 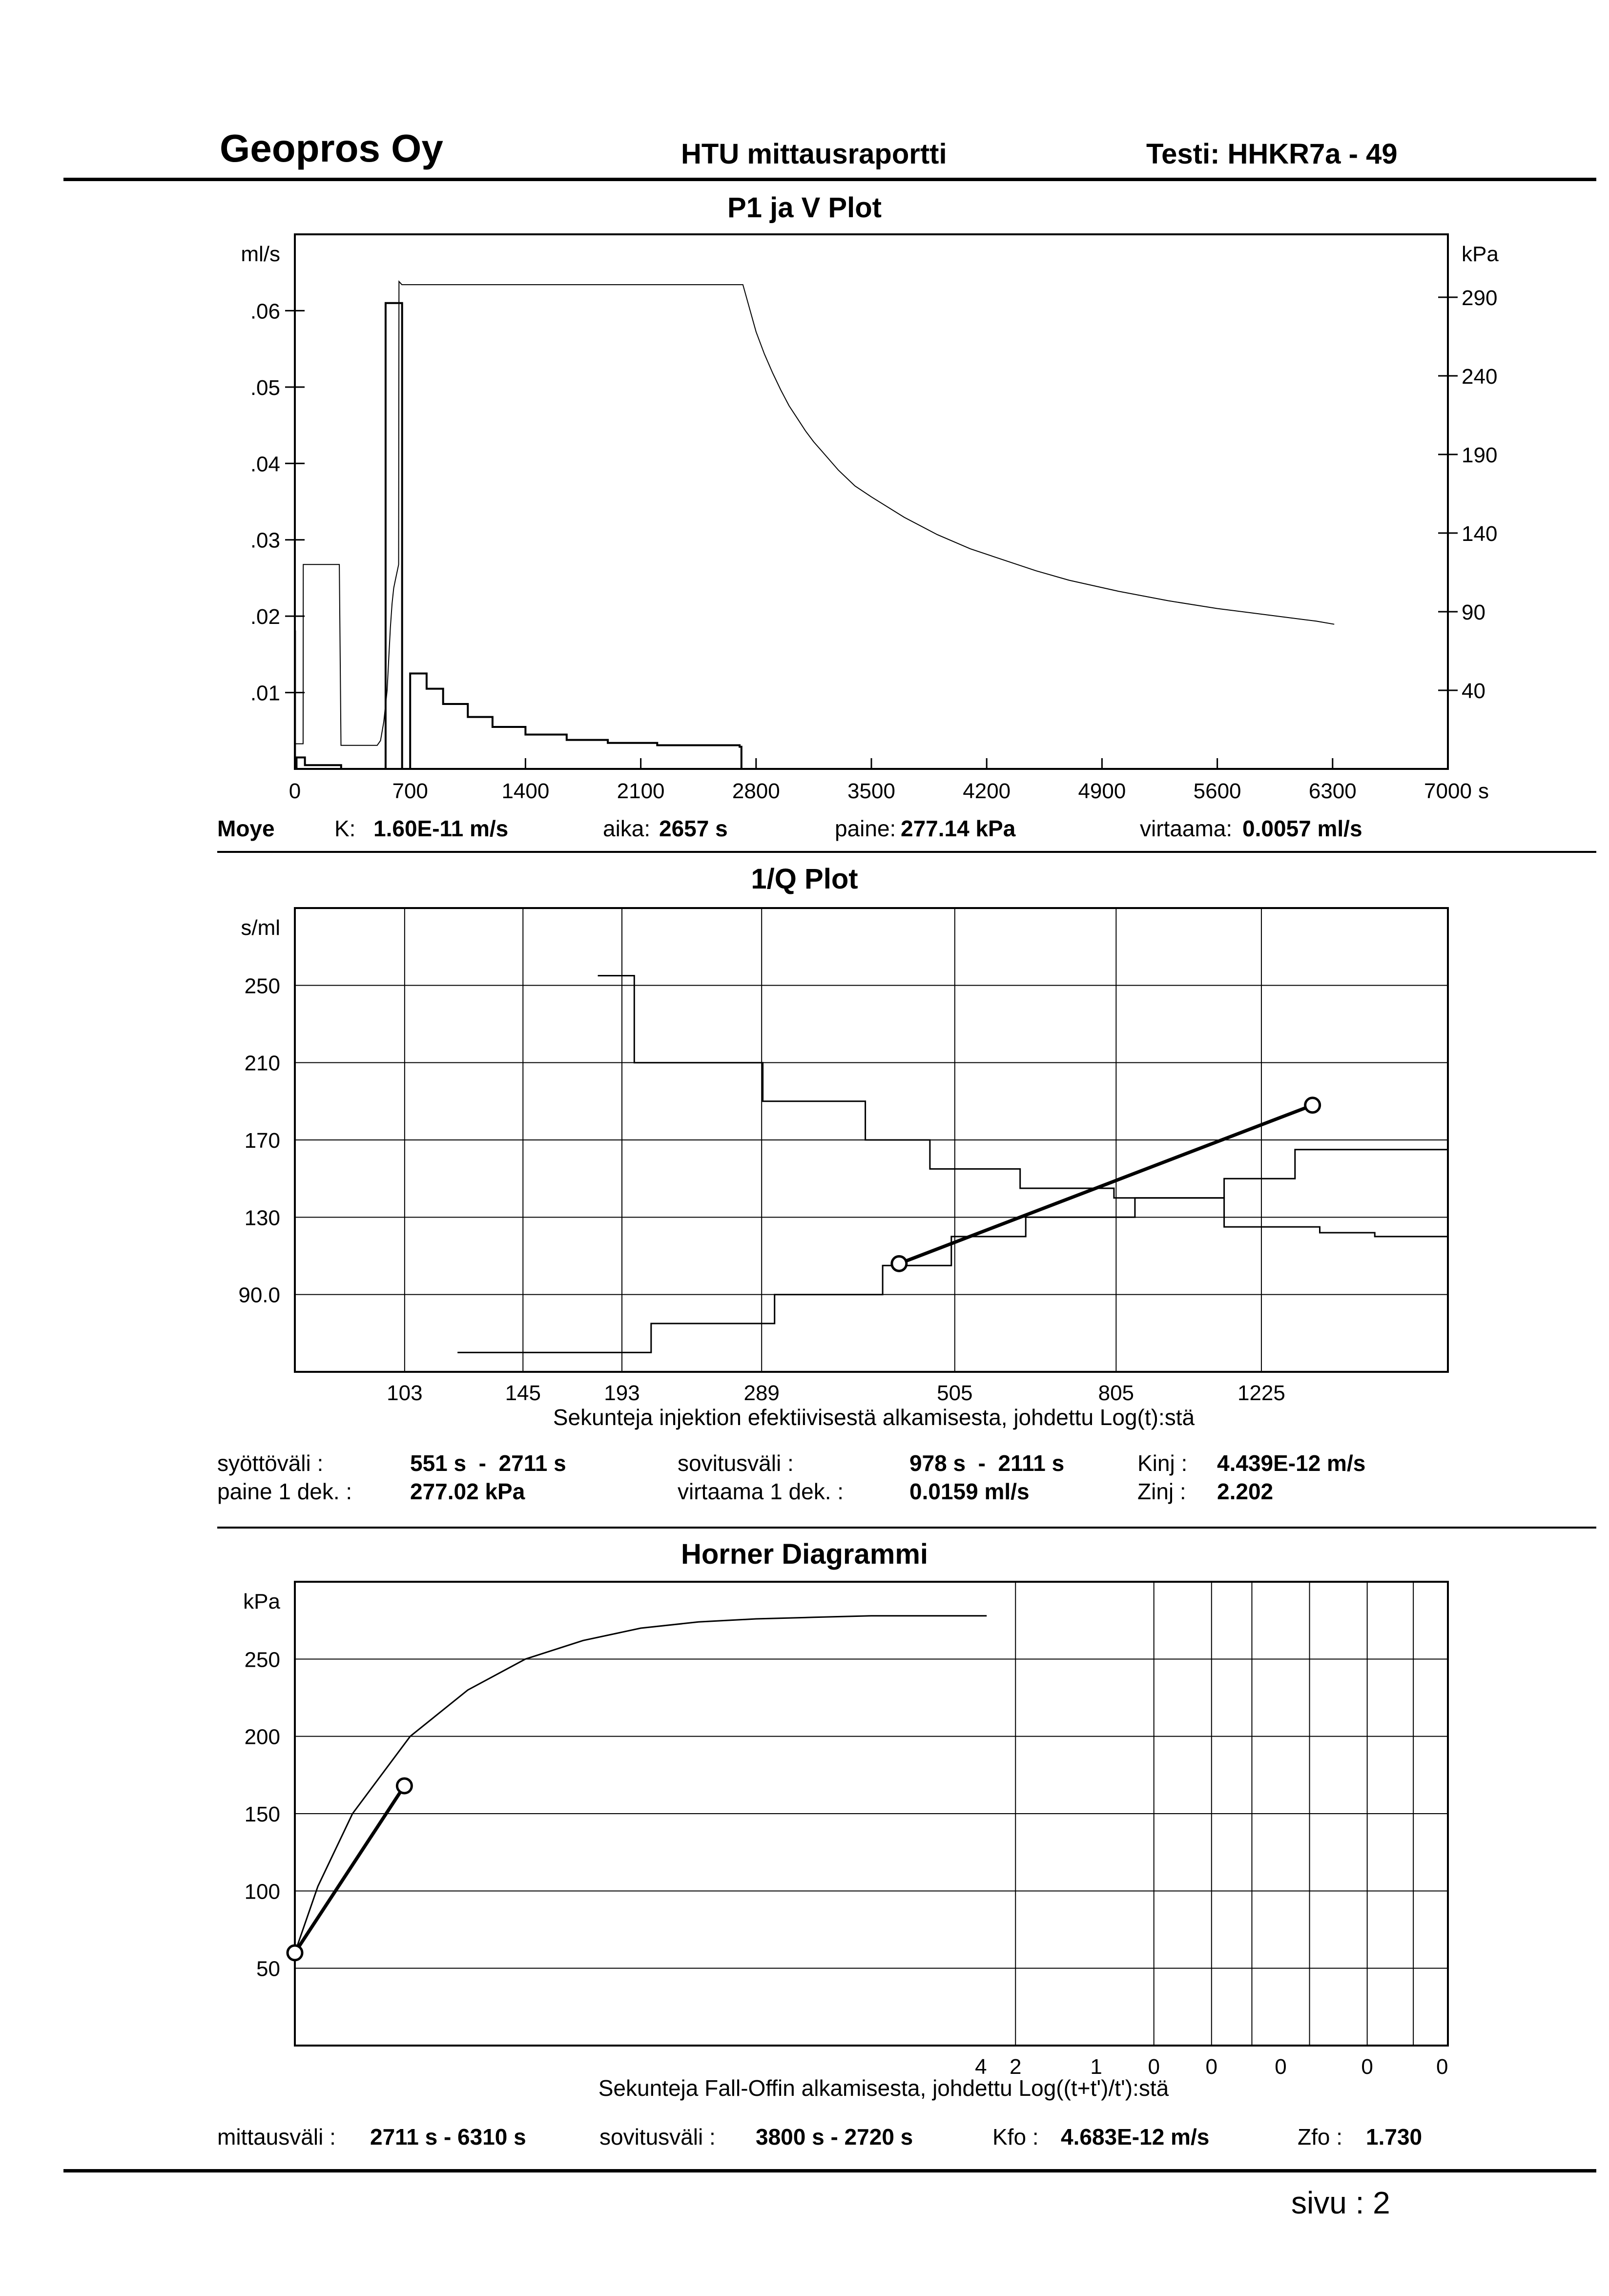 I want to click on plot2-fit-value: 978 s - 2111 s, so click(x=987, y=1463).